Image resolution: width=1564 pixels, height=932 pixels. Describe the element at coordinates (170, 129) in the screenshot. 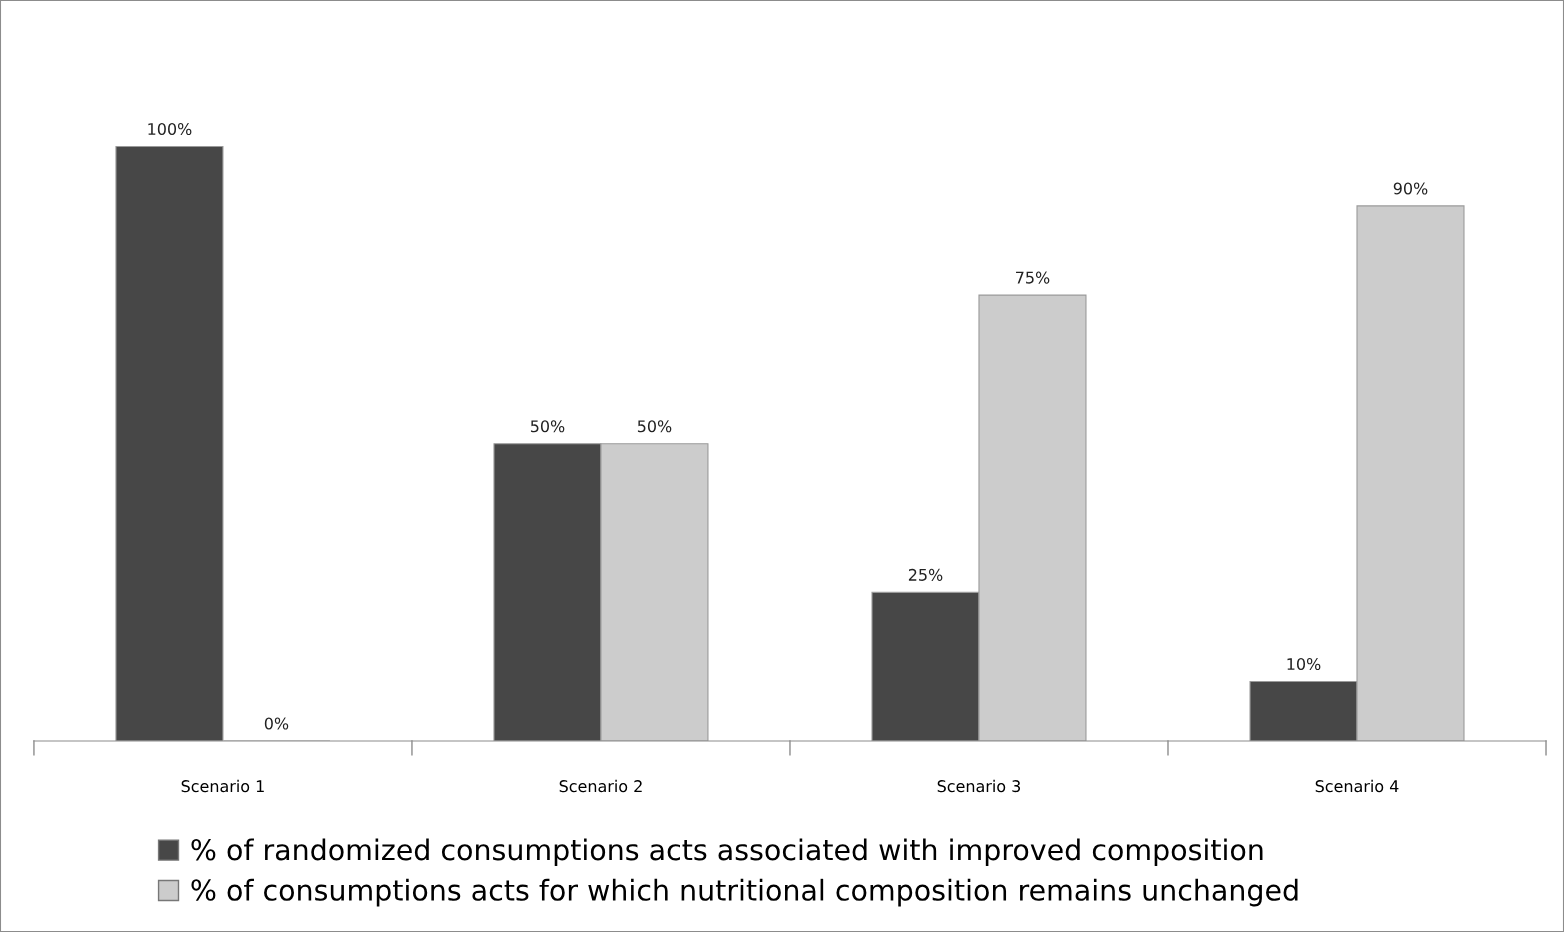

I see `data-label: 100%` at that location.